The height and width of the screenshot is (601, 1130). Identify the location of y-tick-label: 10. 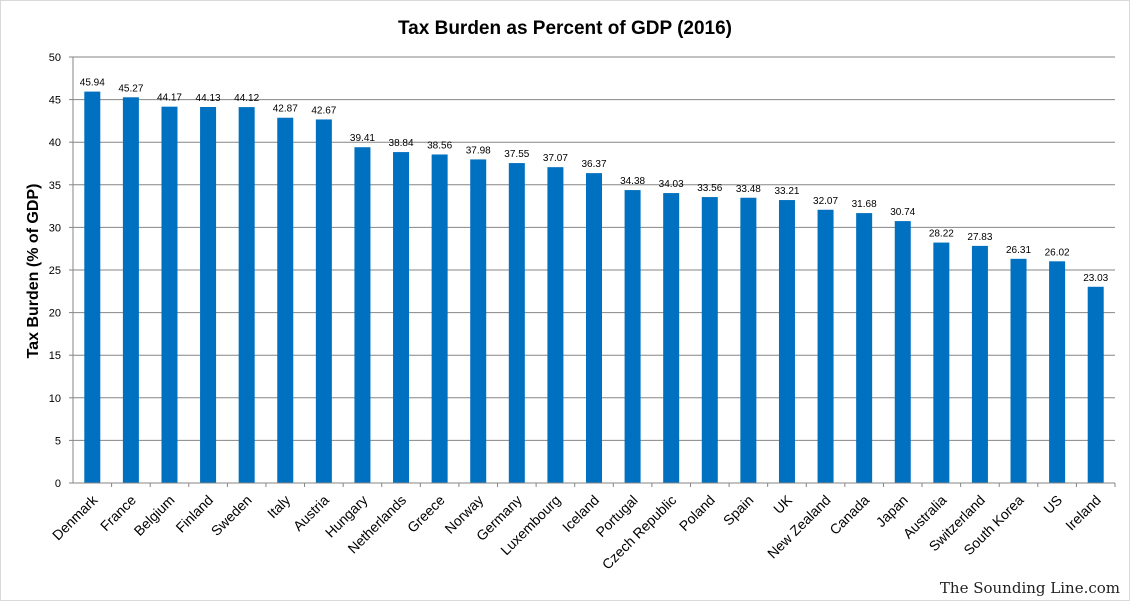
(55, 399).